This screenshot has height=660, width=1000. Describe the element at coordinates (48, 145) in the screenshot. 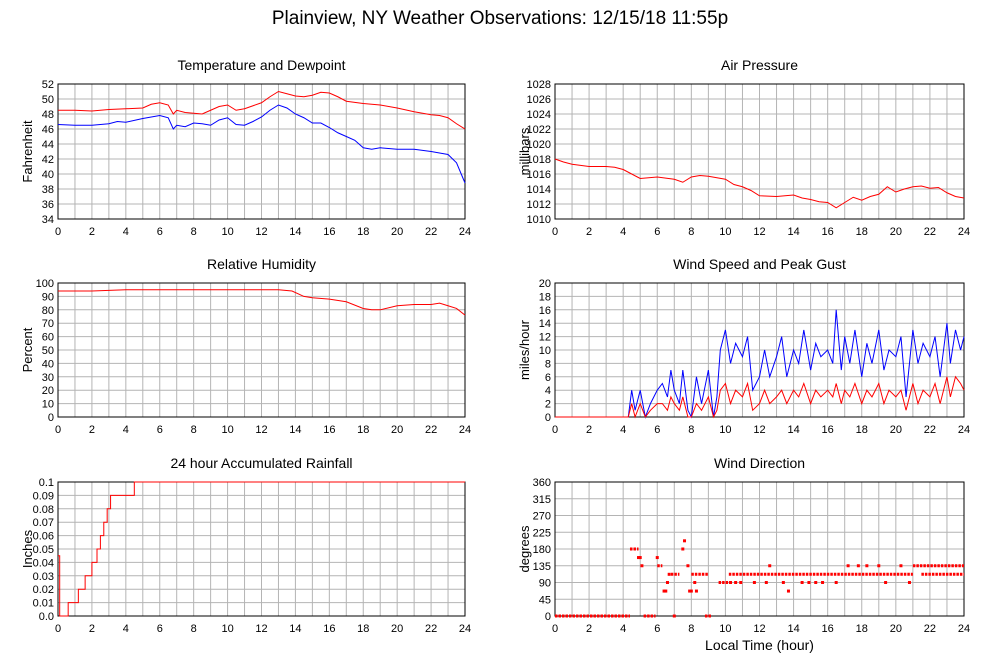

I see `y-tick-label: 44` at that location.